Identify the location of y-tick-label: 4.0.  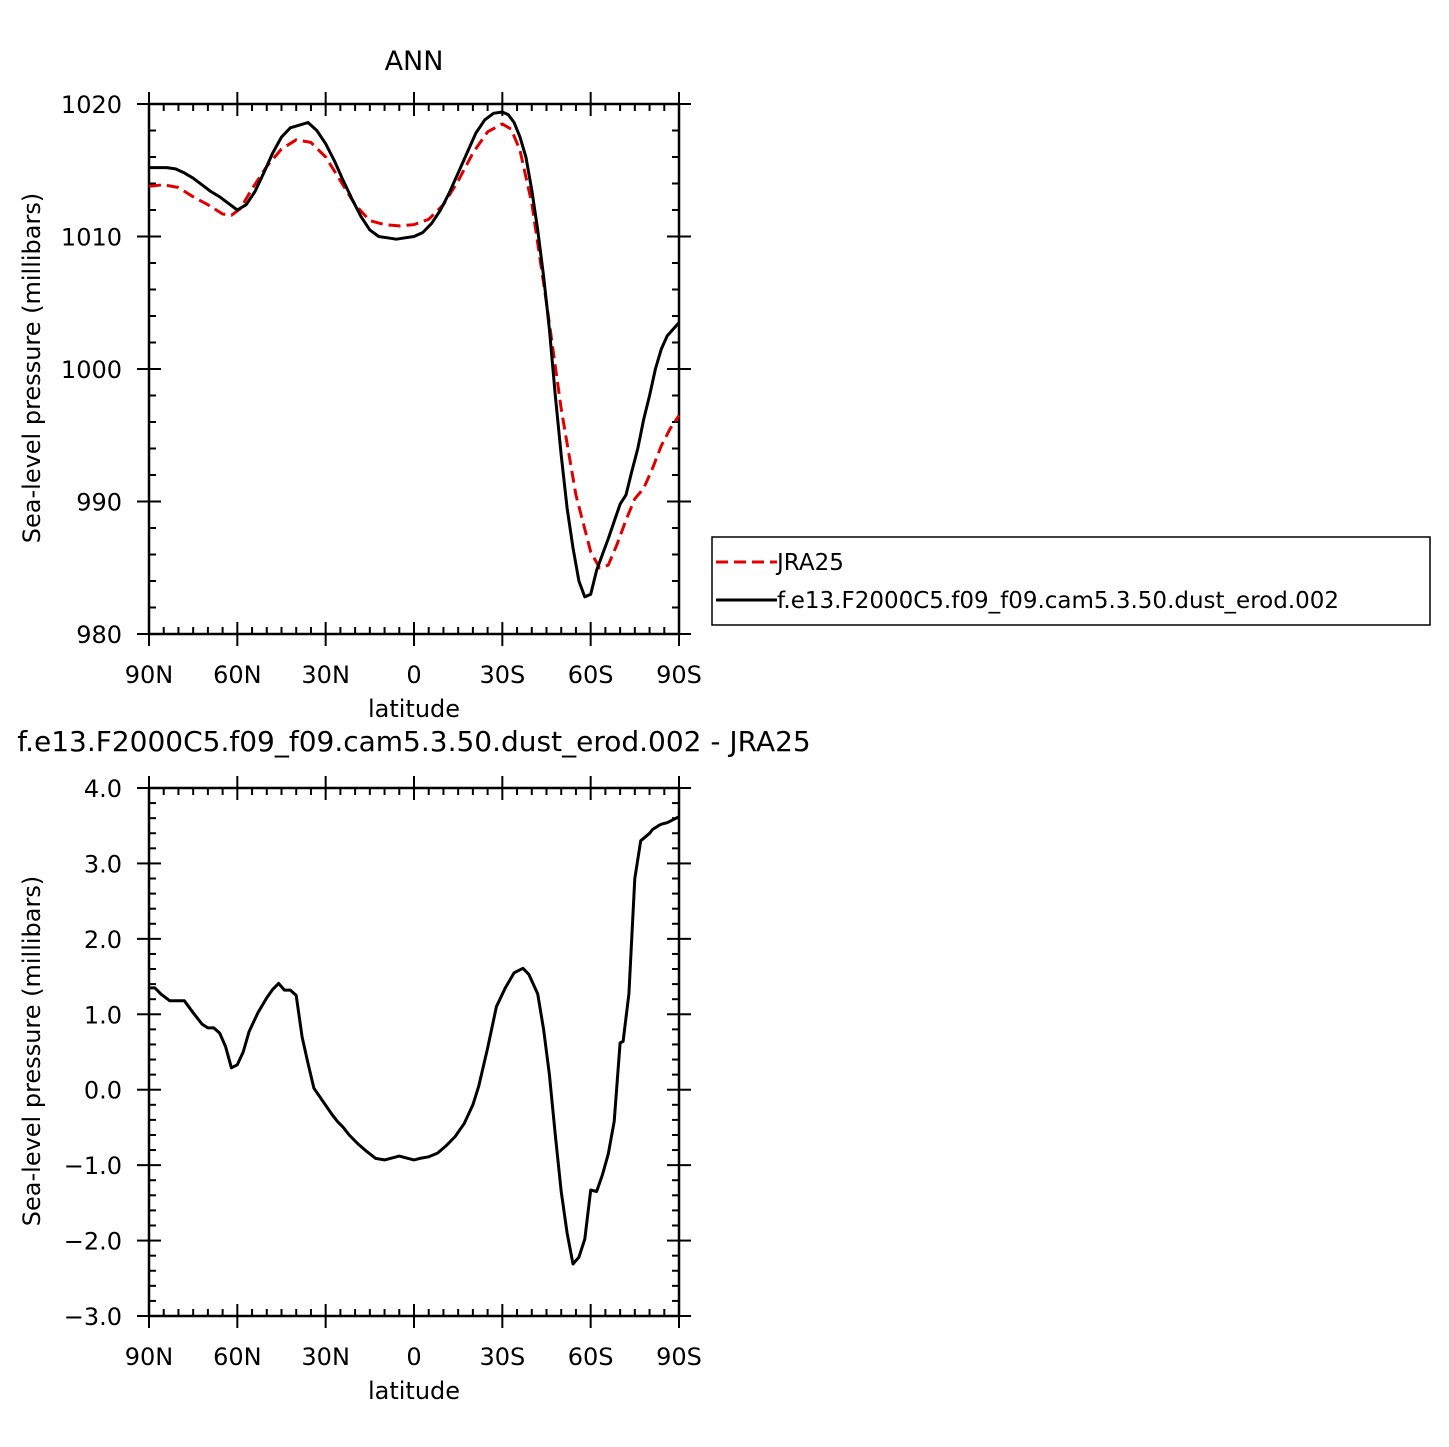
(103, 789).